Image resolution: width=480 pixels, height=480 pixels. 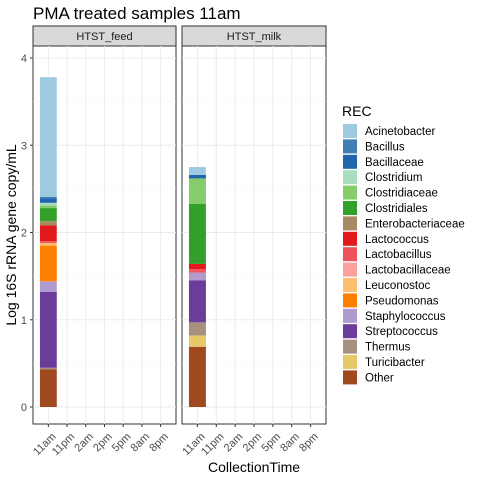 I want to click on legend-label: Acinetobacter, so click(x=400, y=132).